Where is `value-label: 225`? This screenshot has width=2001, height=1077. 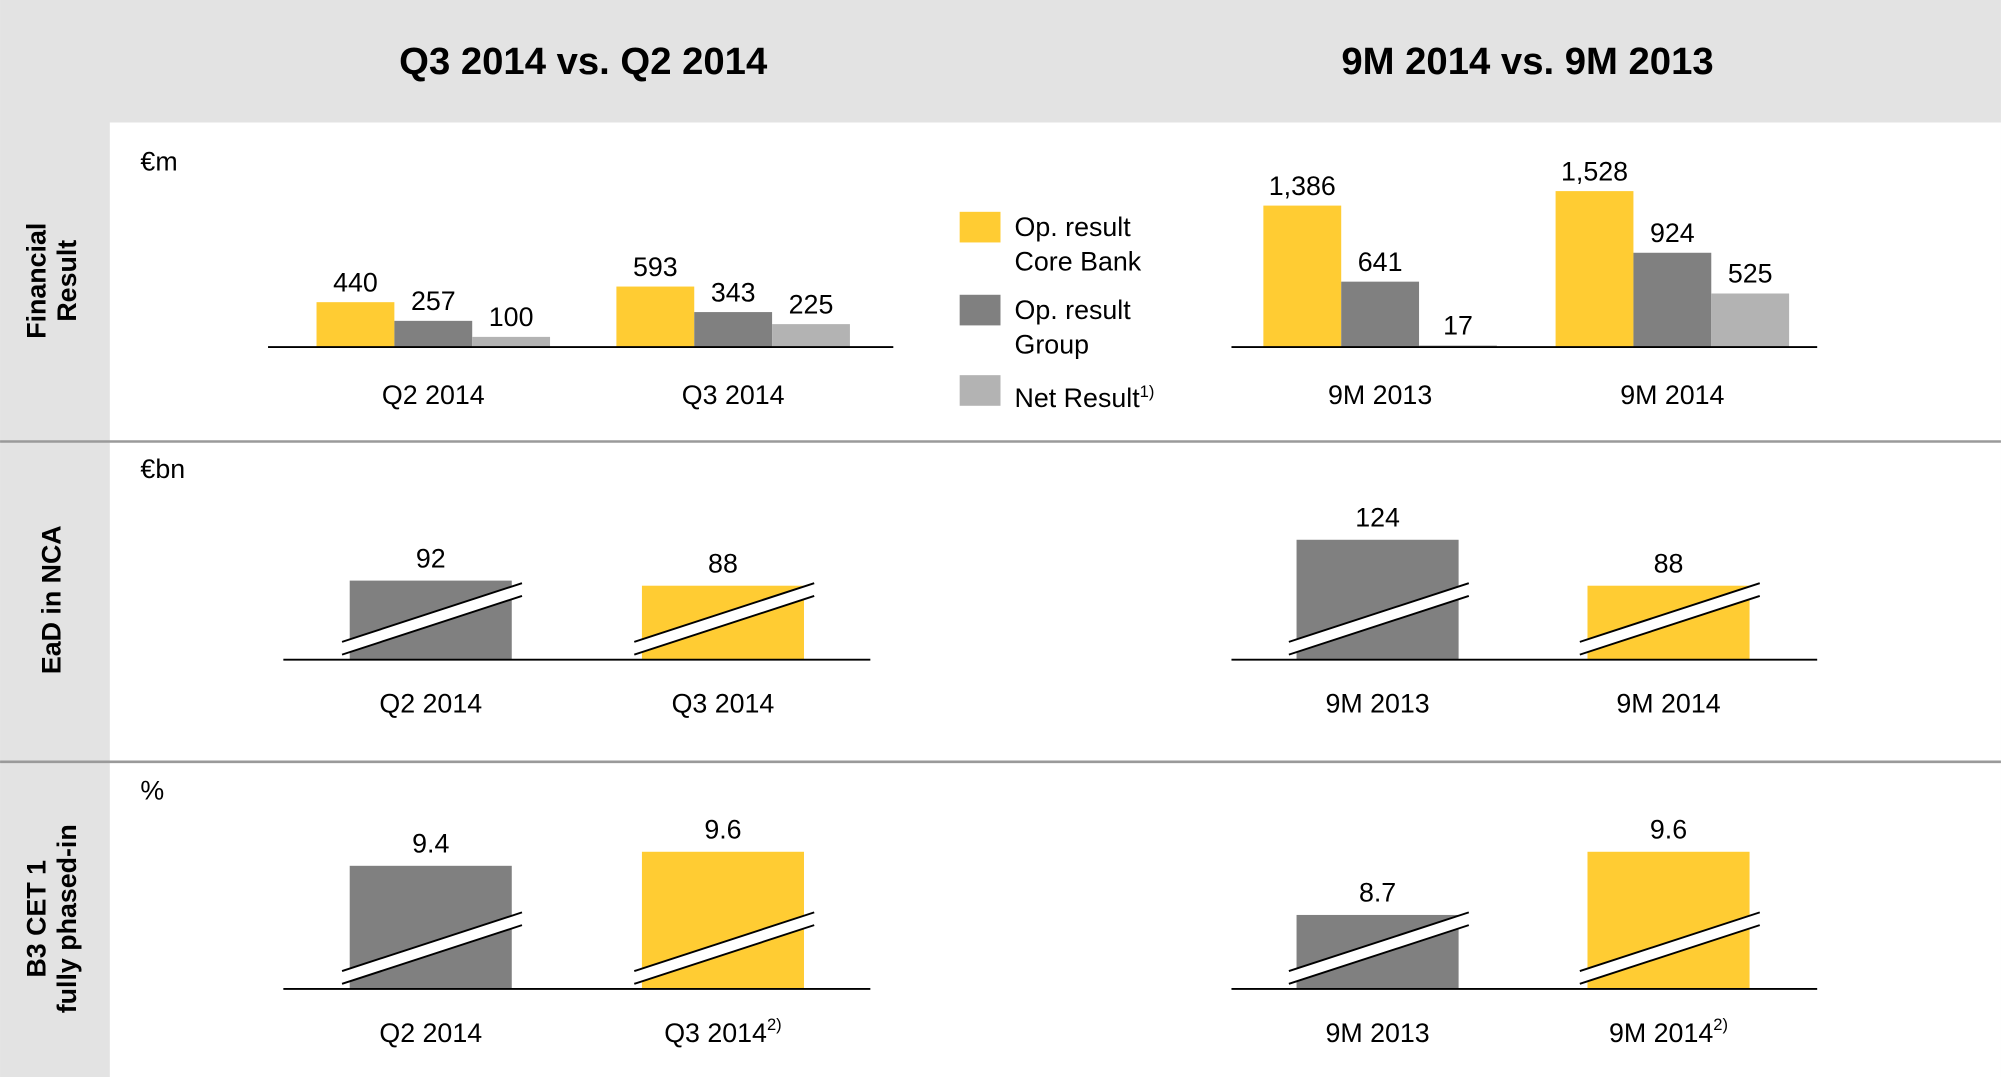
value-label: 225 is located at coordinates (811, 304).